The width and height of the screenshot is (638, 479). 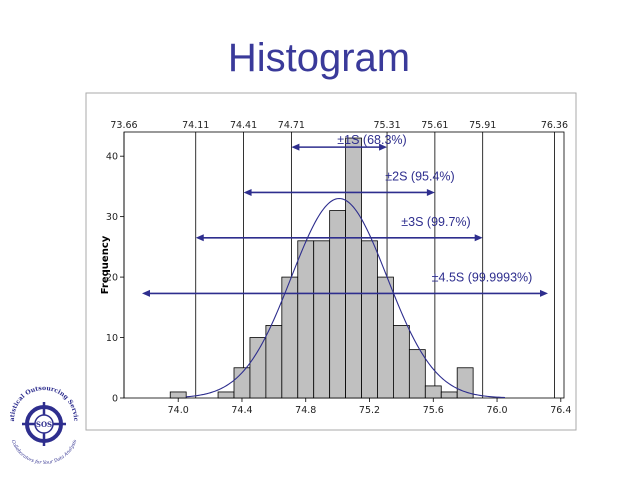 What do you see at coordinates (195, 125) in the screenshot?
I see `reference-label: 74.11` at bounding box center [195, 125].